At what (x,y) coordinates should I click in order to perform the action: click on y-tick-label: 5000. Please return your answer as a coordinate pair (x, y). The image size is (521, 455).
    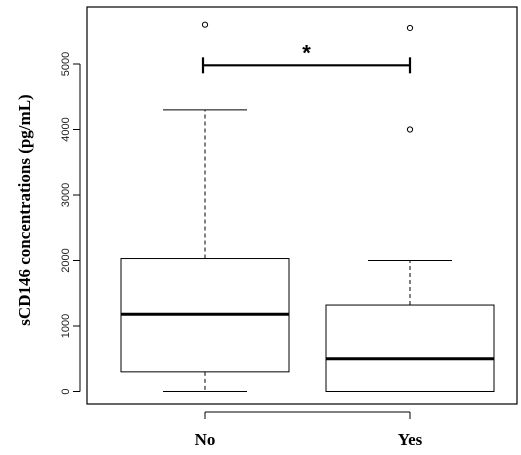
    Looking at the image, I should click on (66, 64).